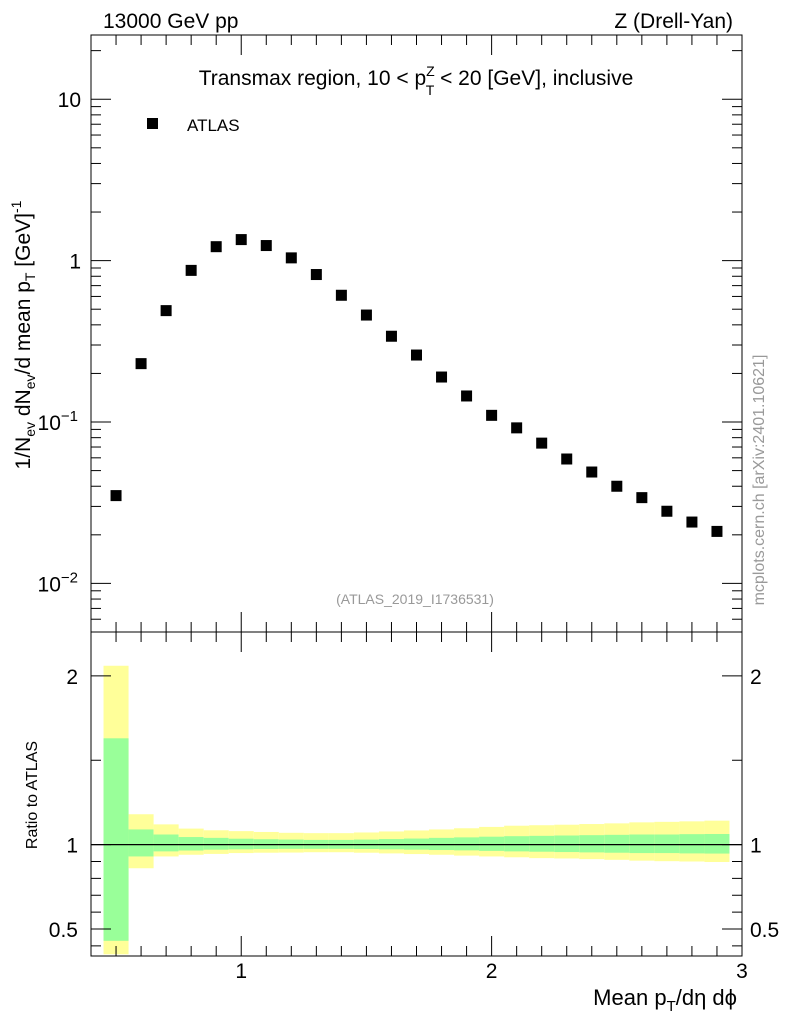 This screenshot has height=1024, width=786. What do you see at coordinates (72, 846) in the screenshot?
I see `ratio-y-tick-label: 1` at bounding box center [72, 846].